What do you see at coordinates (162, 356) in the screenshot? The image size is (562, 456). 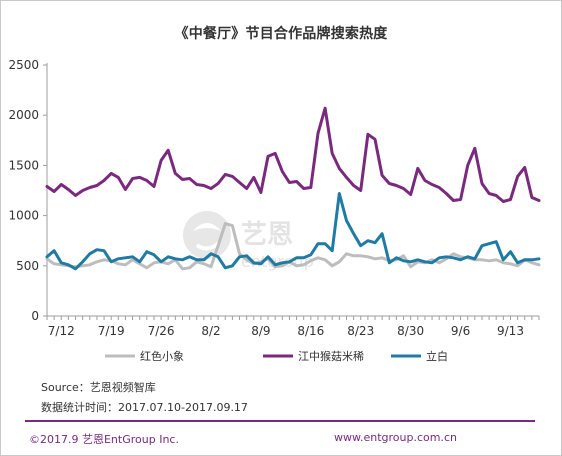 I see `legend-label-1: 红色小象` at bounding box center [162, 356].